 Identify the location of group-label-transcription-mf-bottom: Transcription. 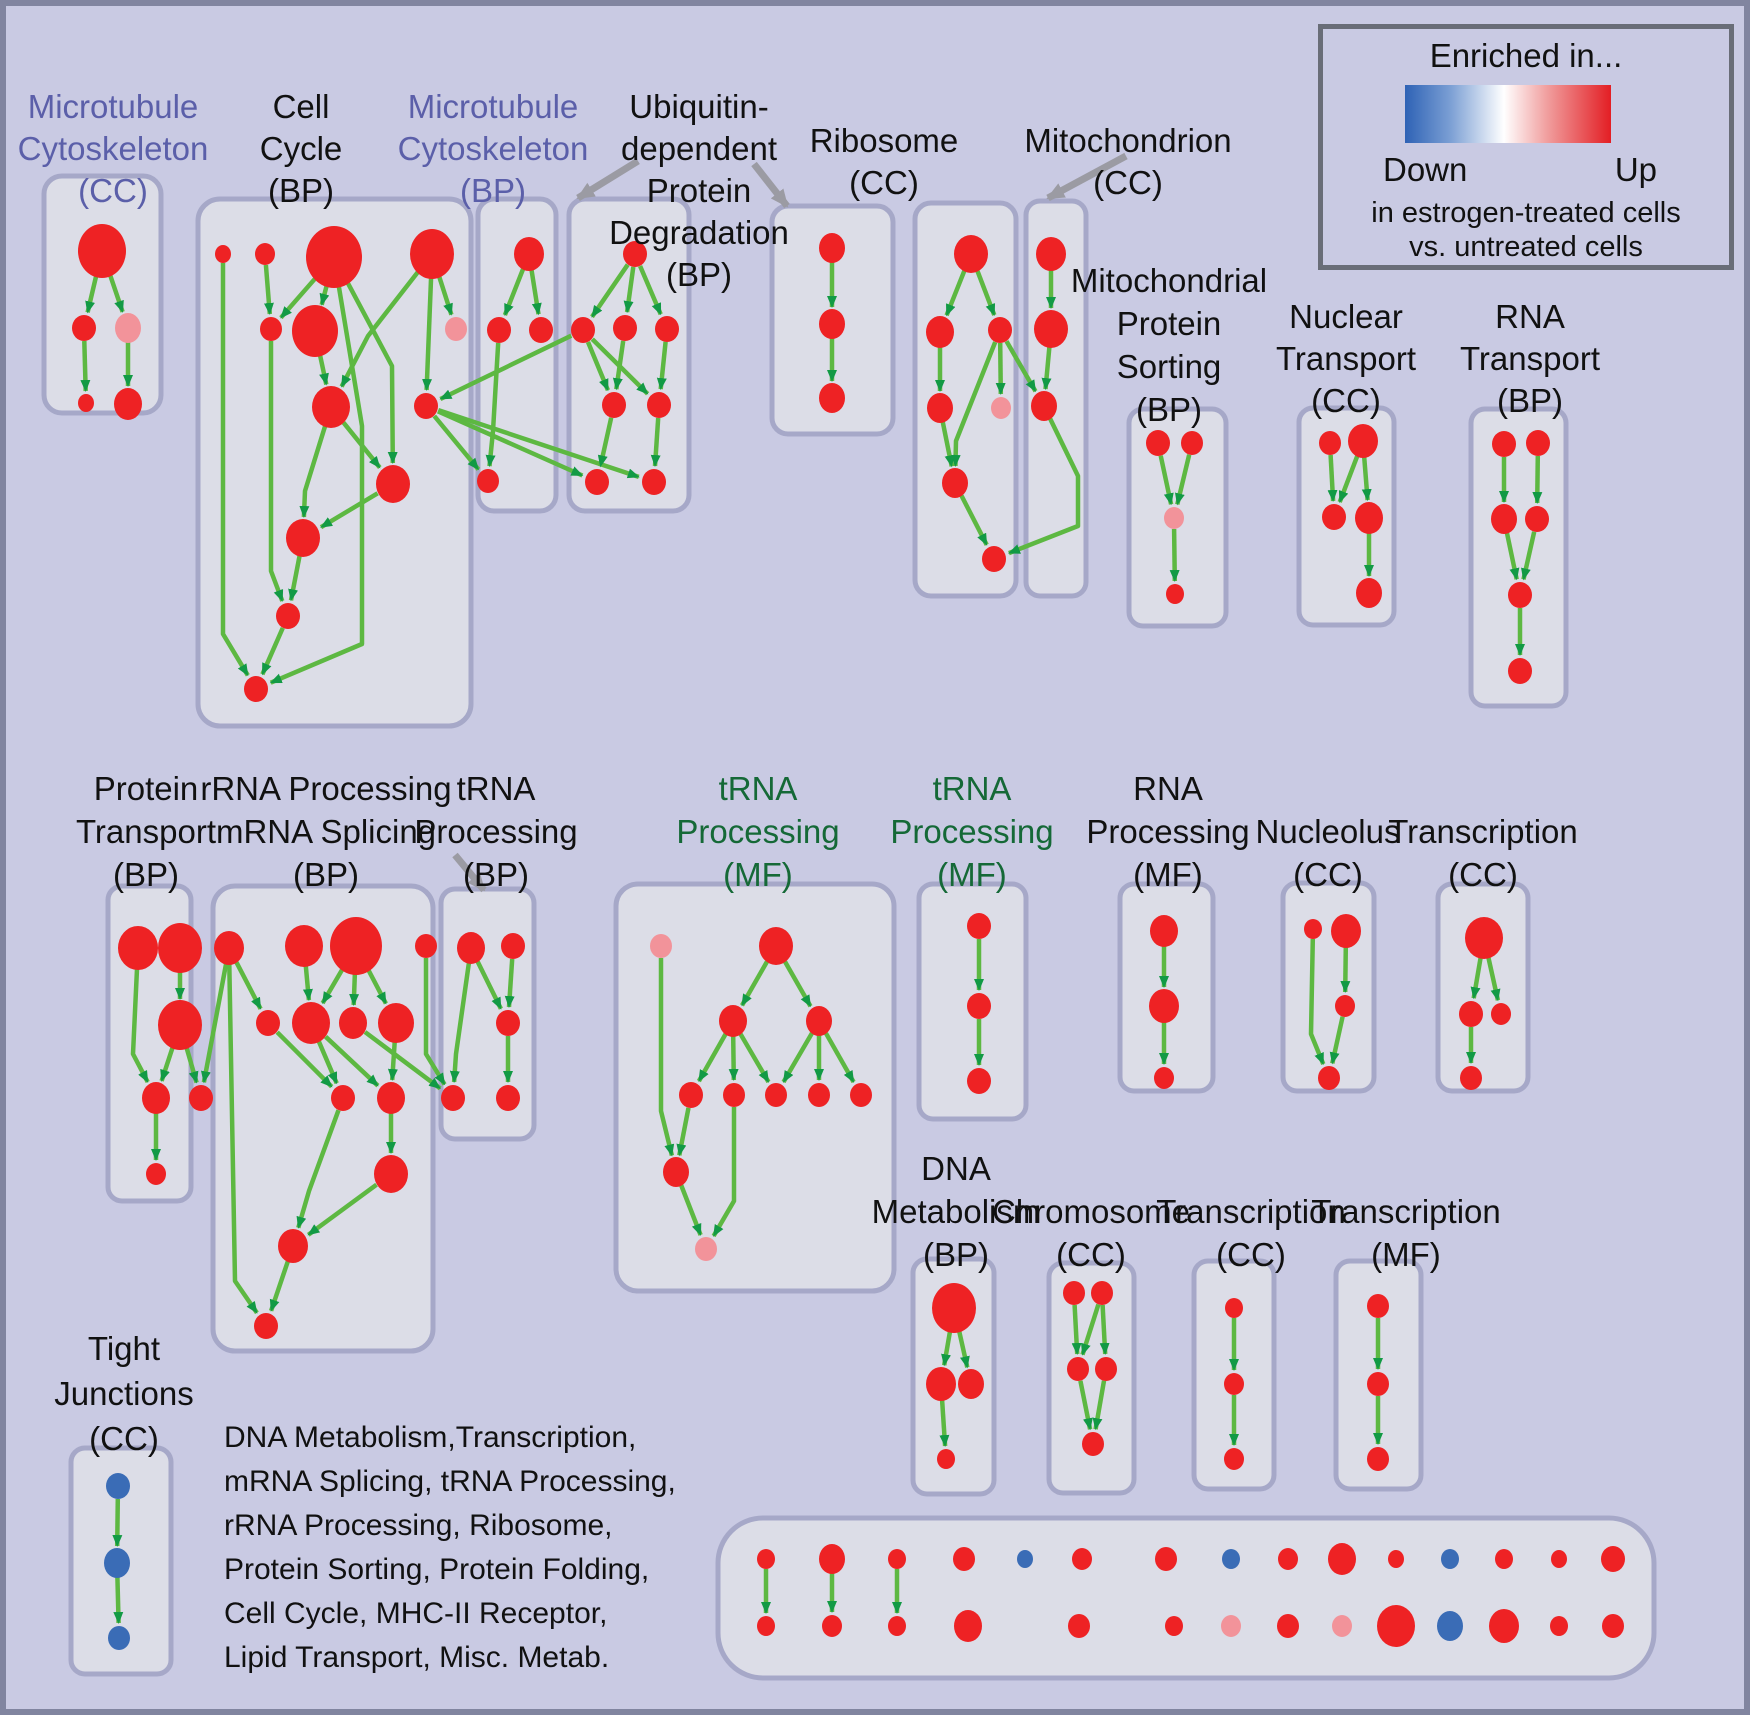
(1406, 1211).